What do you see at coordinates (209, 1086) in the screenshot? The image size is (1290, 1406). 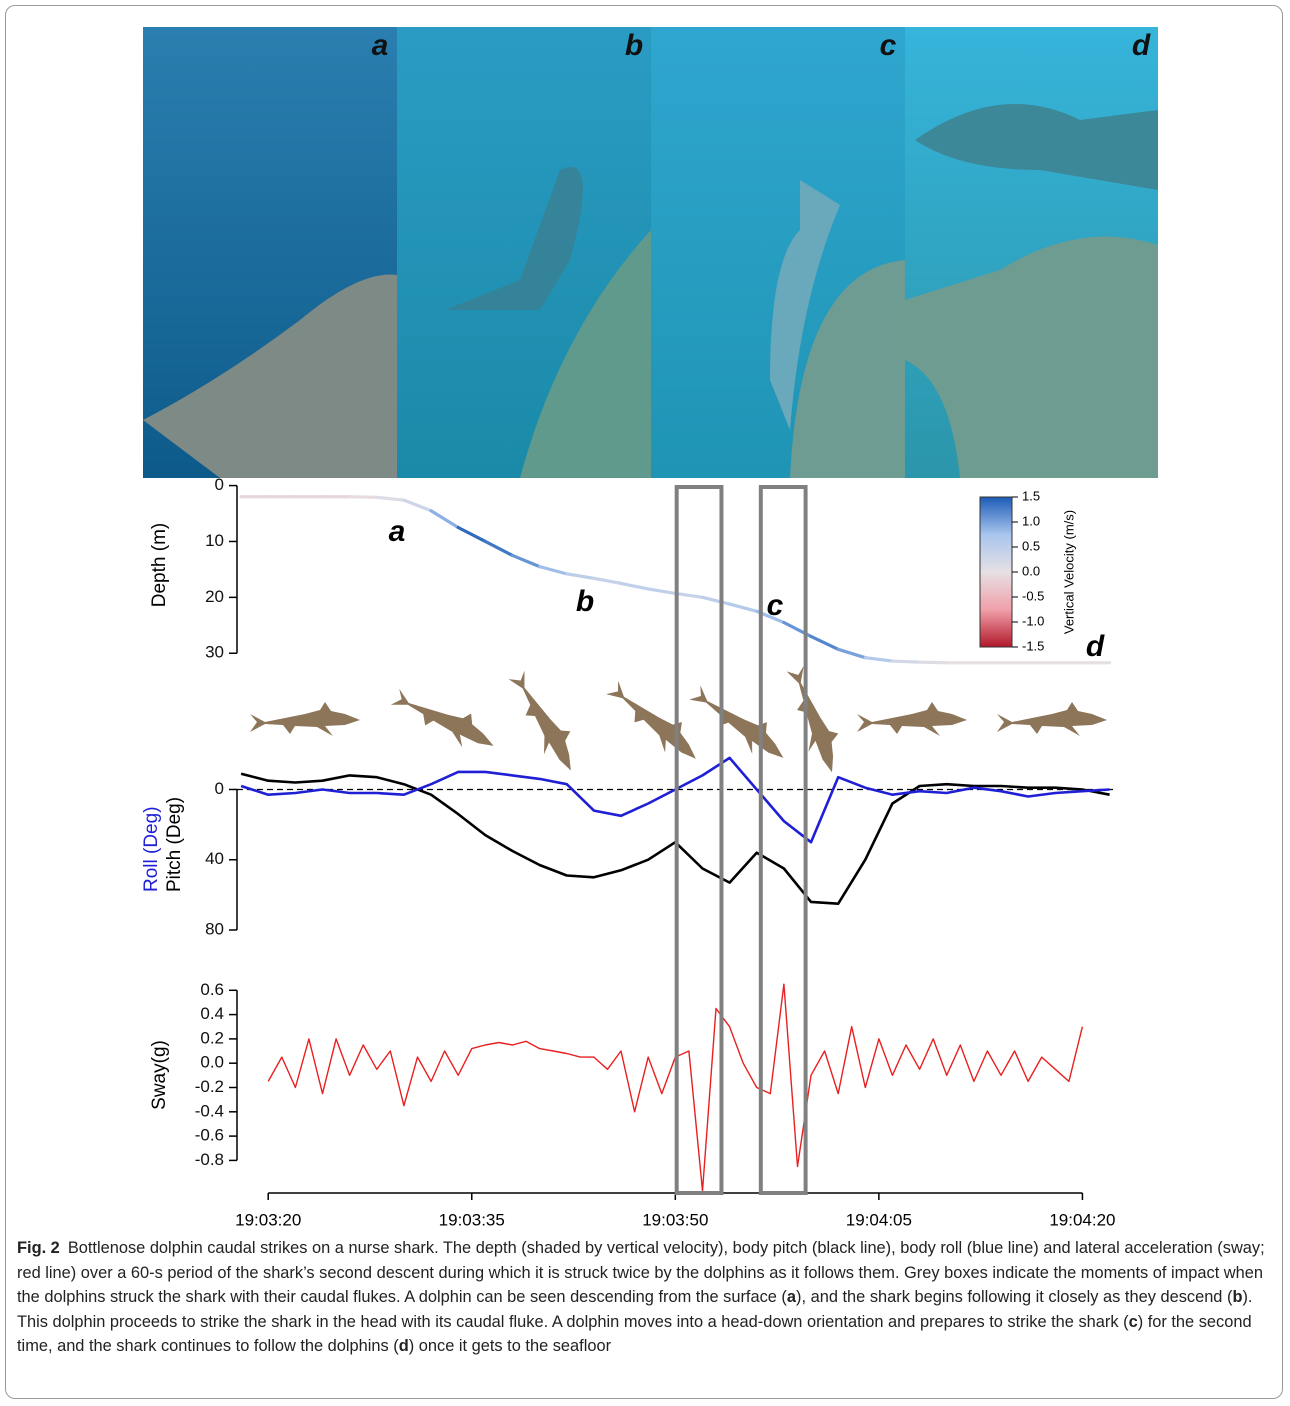 I see `y-tick-label: -0.2` at bounding box center [209, 1086].